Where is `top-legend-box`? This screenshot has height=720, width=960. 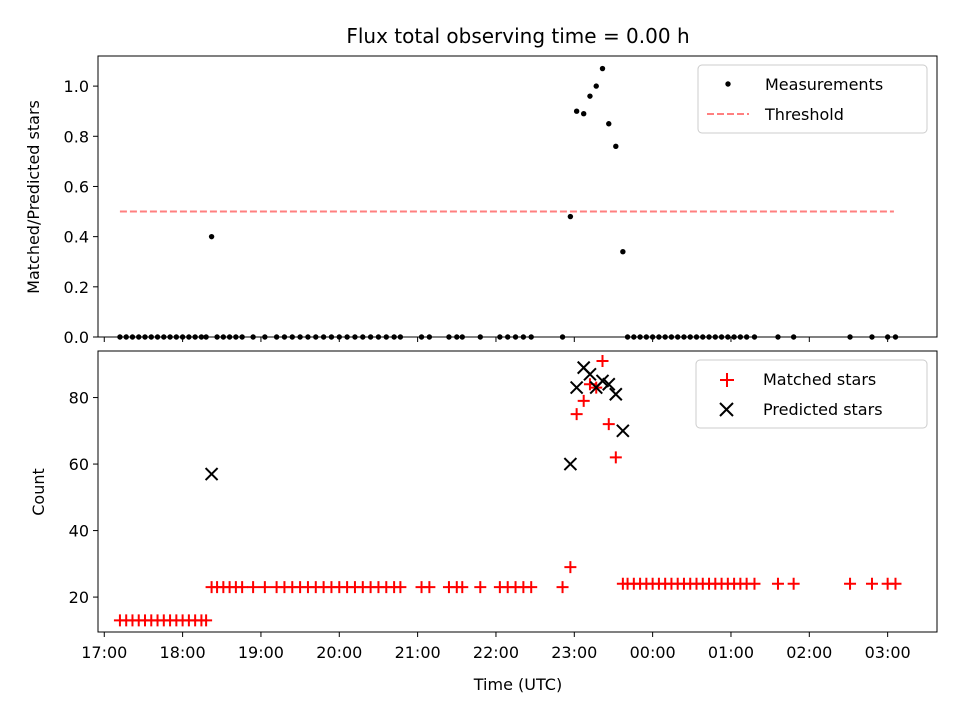
top-legend-box is located at coordinates (812, 99).